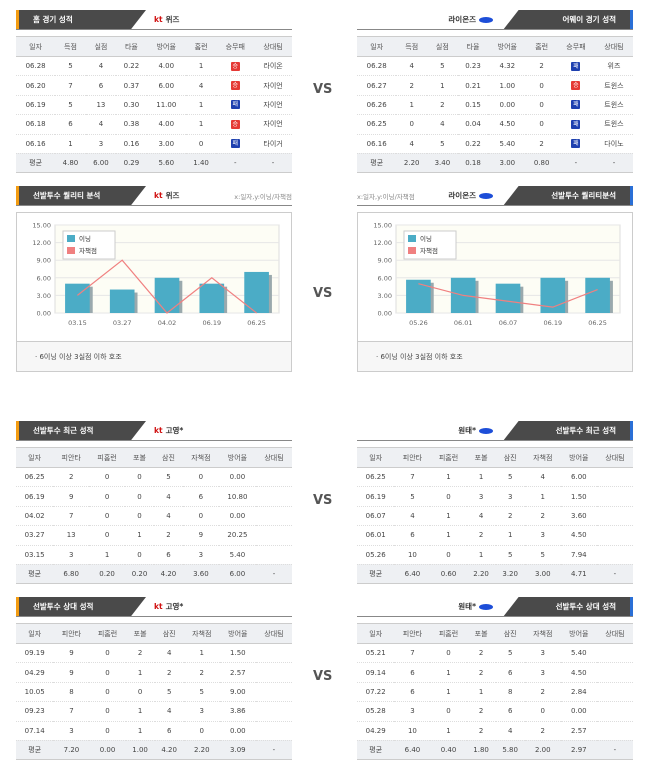 The width and height of the screenshot is (650, 779). What do you see at coordinates (131, 85) in the screenshot?
I see `table-cell: 0.37` at bounding box center [131, 85].